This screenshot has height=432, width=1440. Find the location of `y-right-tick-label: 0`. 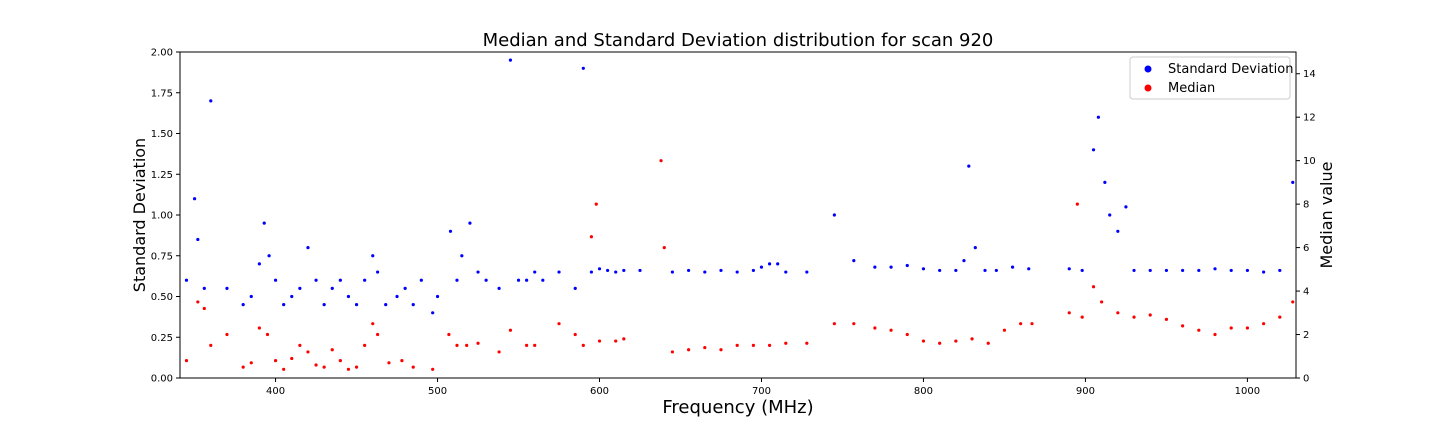

y-right-tick-label: 0 is located at coordinates (1306, 379).